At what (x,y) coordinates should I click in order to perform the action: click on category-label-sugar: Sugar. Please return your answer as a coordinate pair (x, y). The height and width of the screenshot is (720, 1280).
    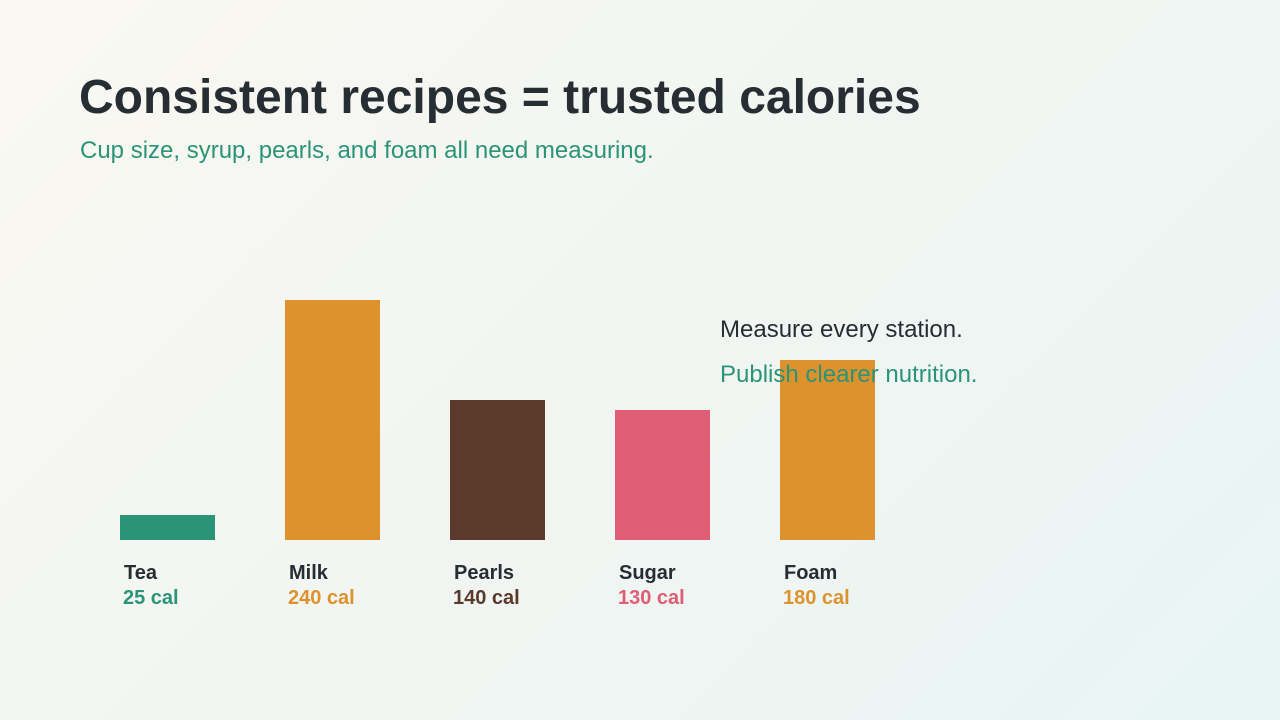
    Looking at the image, I should click on (647, 573).